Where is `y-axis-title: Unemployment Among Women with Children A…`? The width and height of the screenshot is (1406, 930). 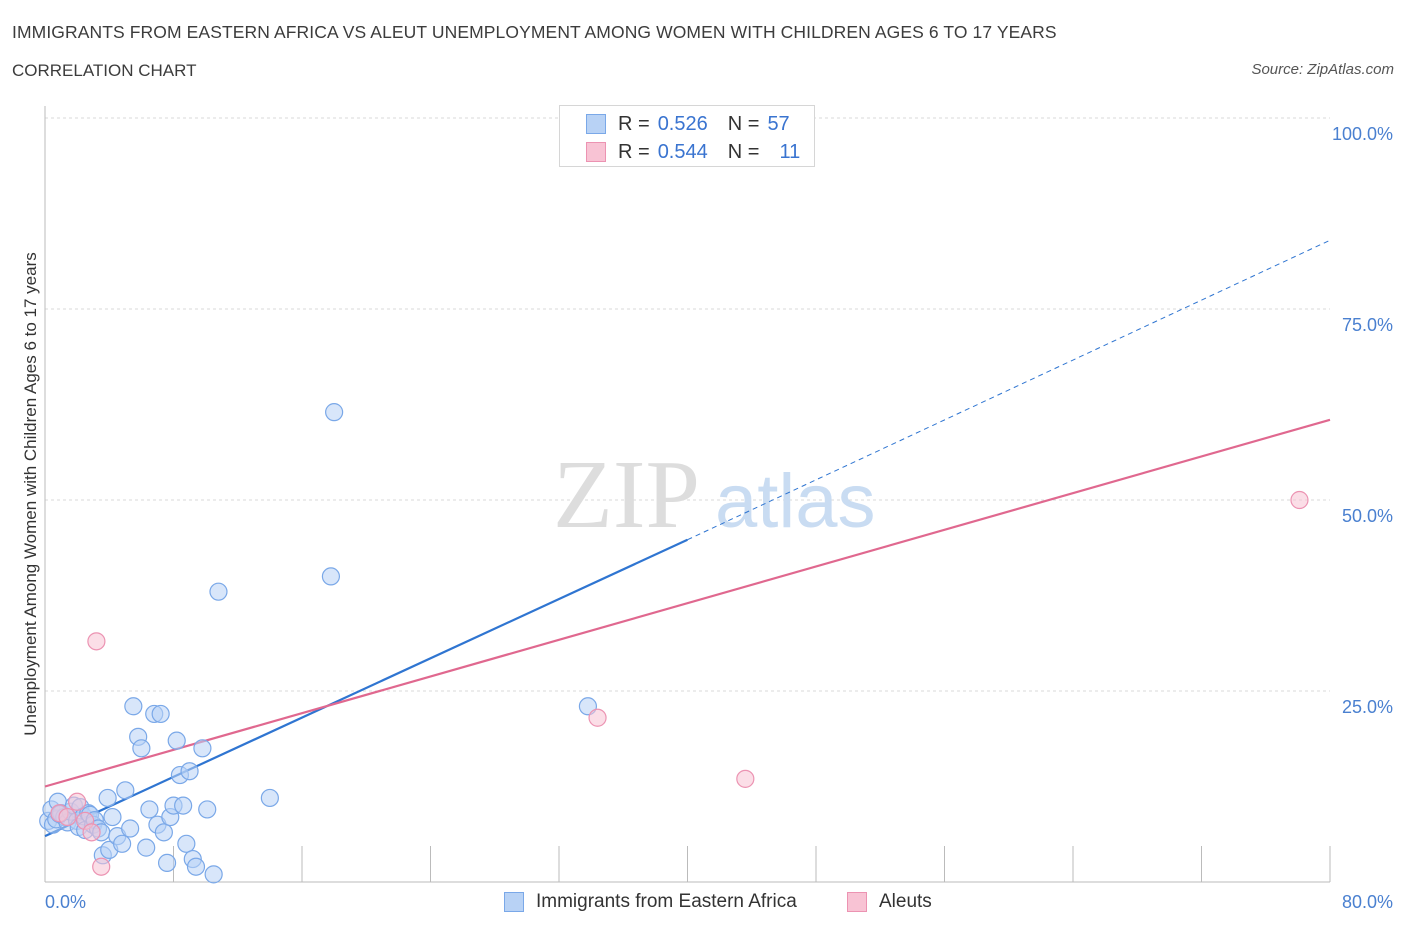 y-axis-title: Unemployment Among Women with Children A… is located at coordinates (30, 494).